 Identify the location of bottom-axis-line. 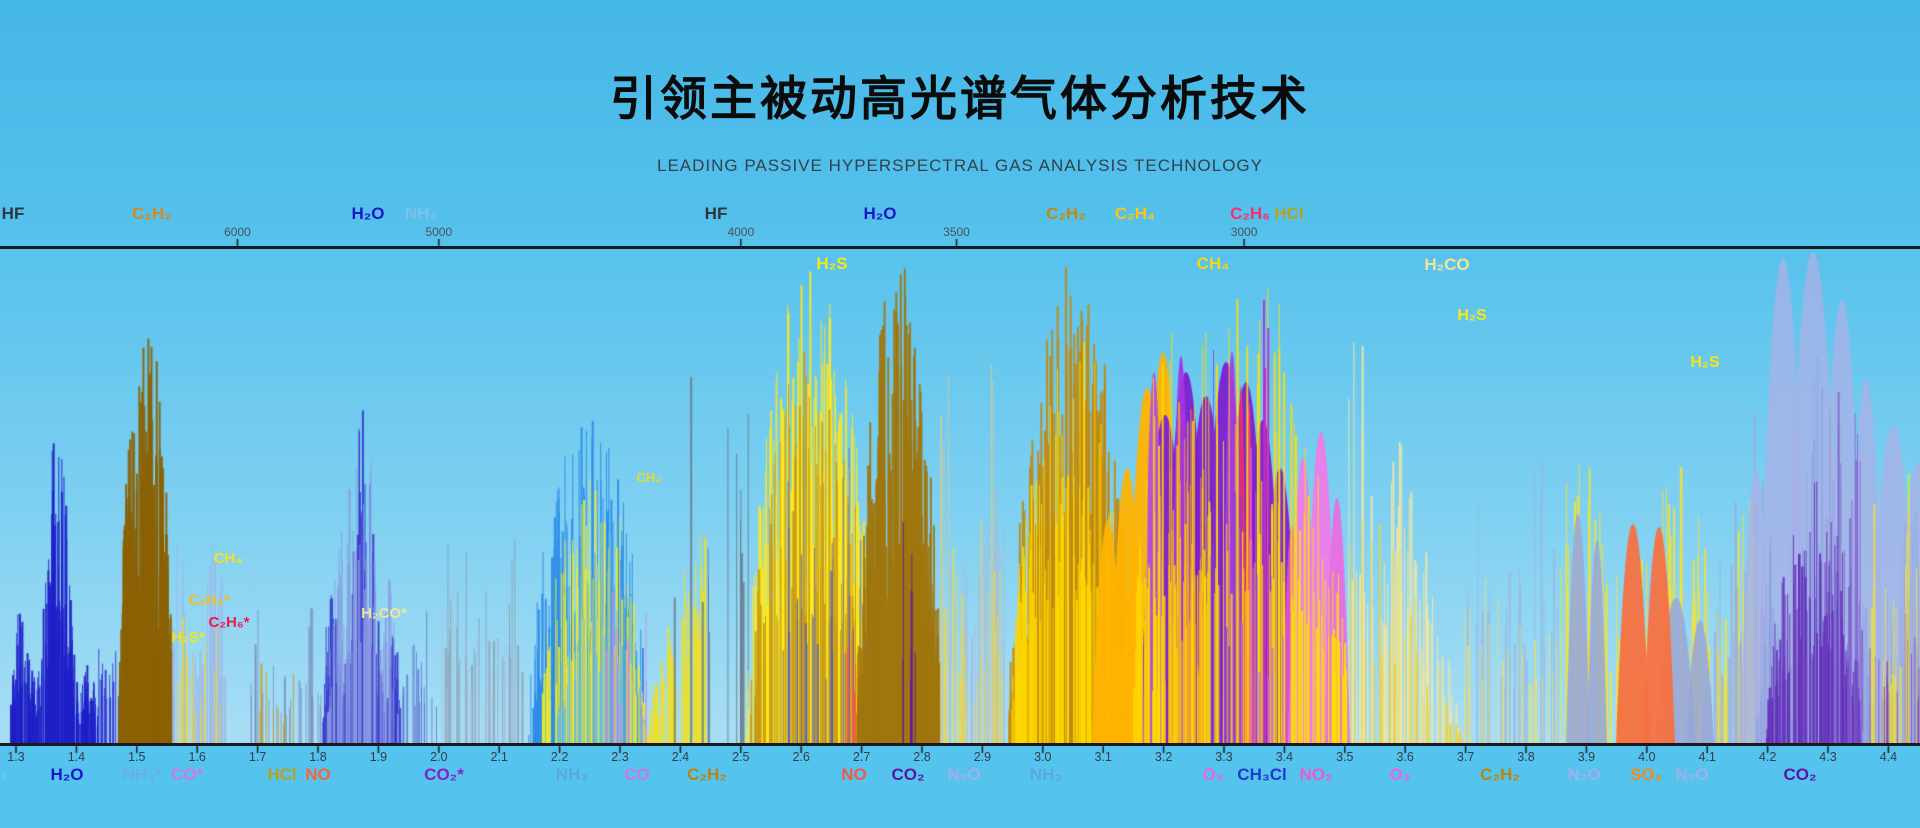
(960, 744).